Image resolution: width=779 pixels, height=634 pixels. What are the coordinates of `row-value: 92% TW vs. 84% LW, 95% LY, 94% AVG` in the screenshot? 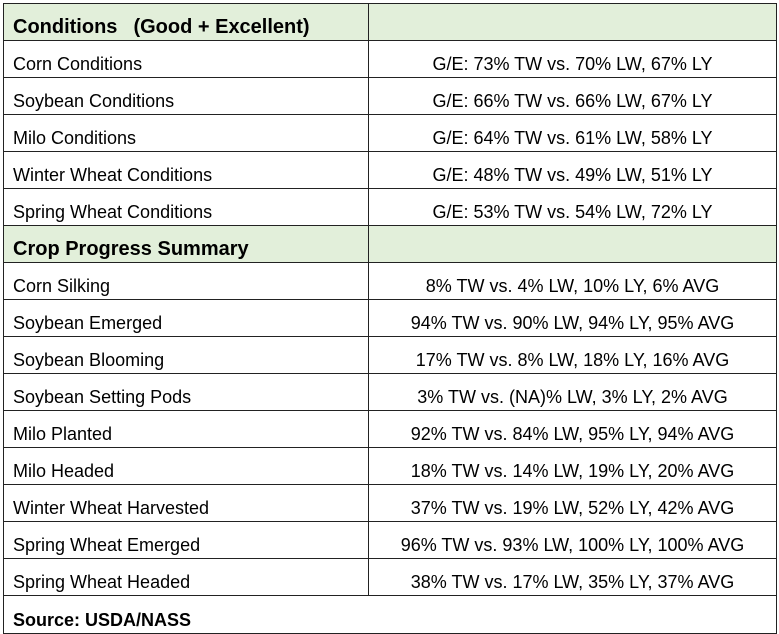 It's located at (572, 429).